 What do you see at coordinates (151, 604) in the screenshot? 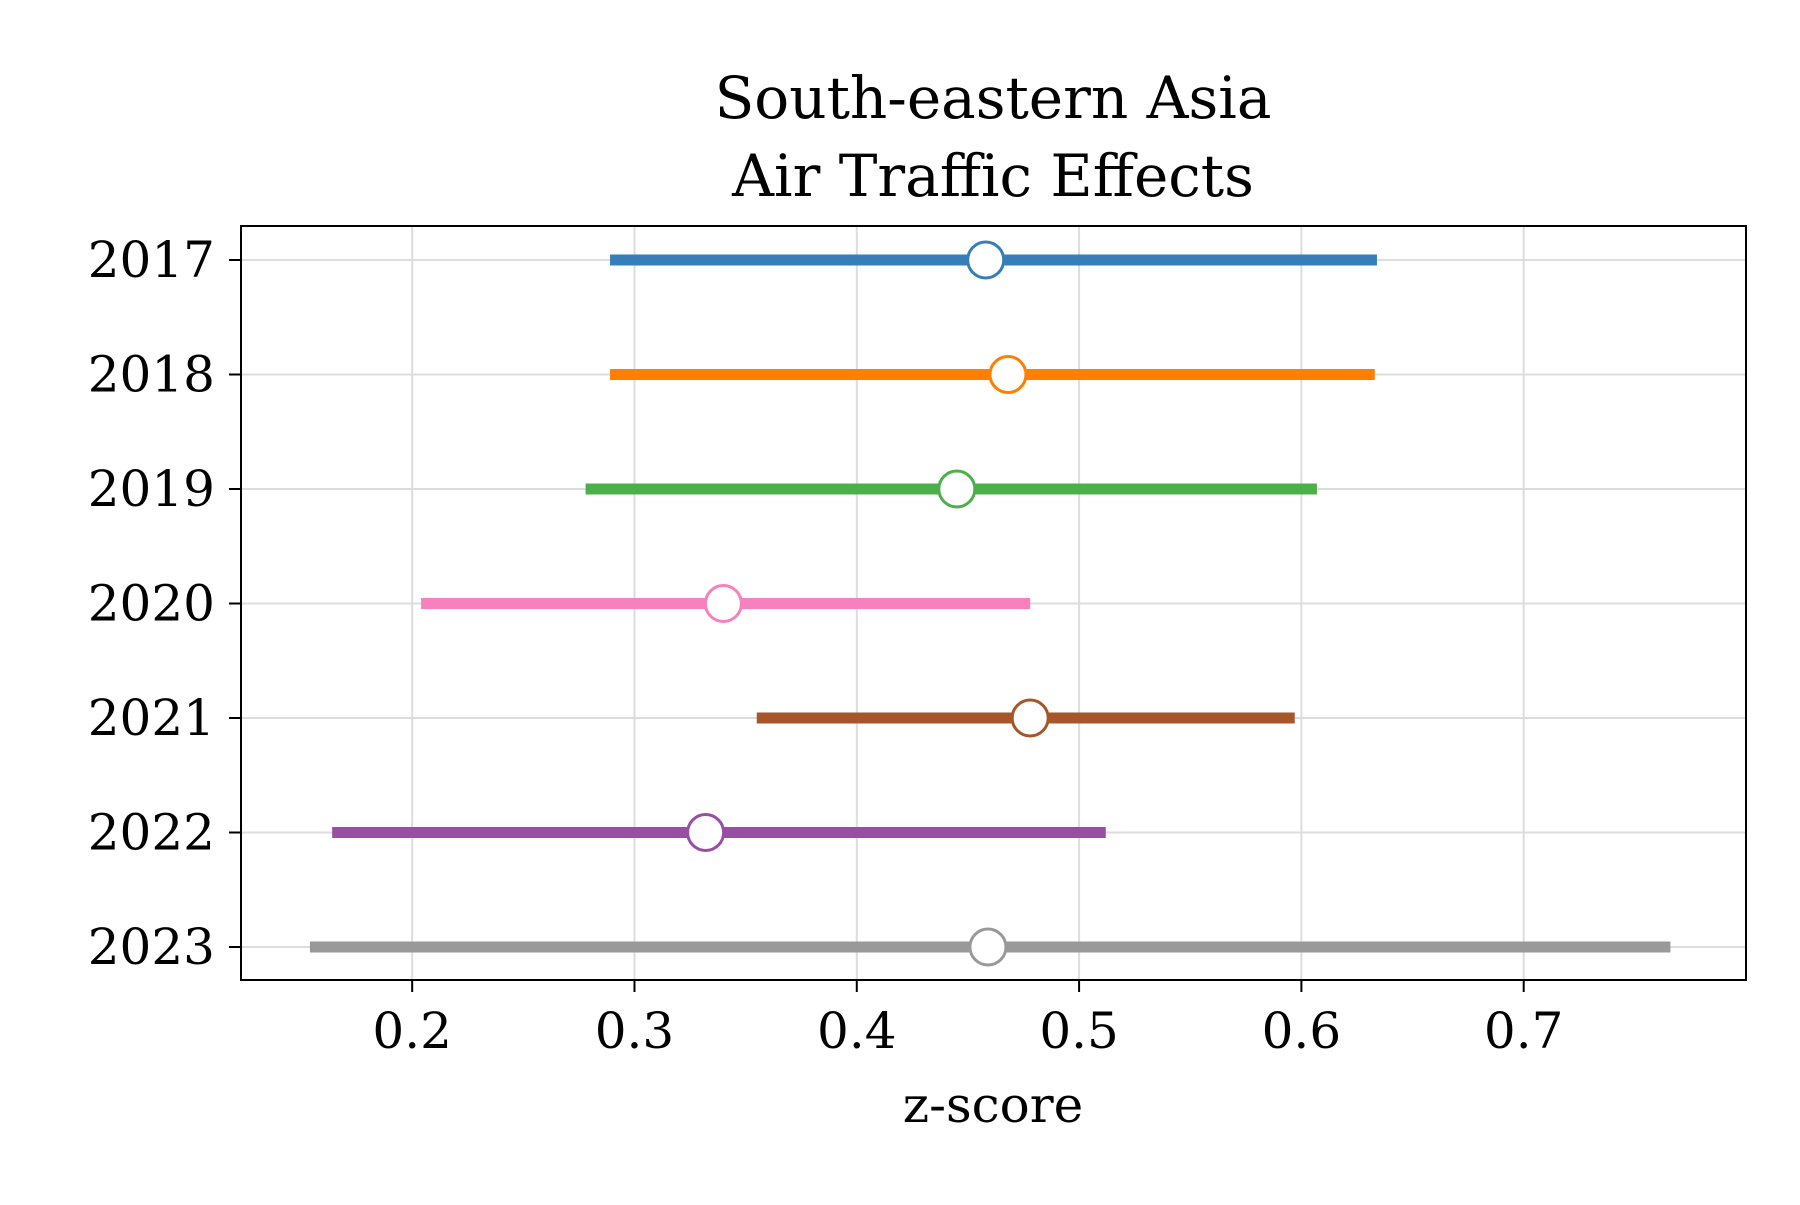
I see `y-tick-label-2020: 2020` at bounding box center [151, 604].